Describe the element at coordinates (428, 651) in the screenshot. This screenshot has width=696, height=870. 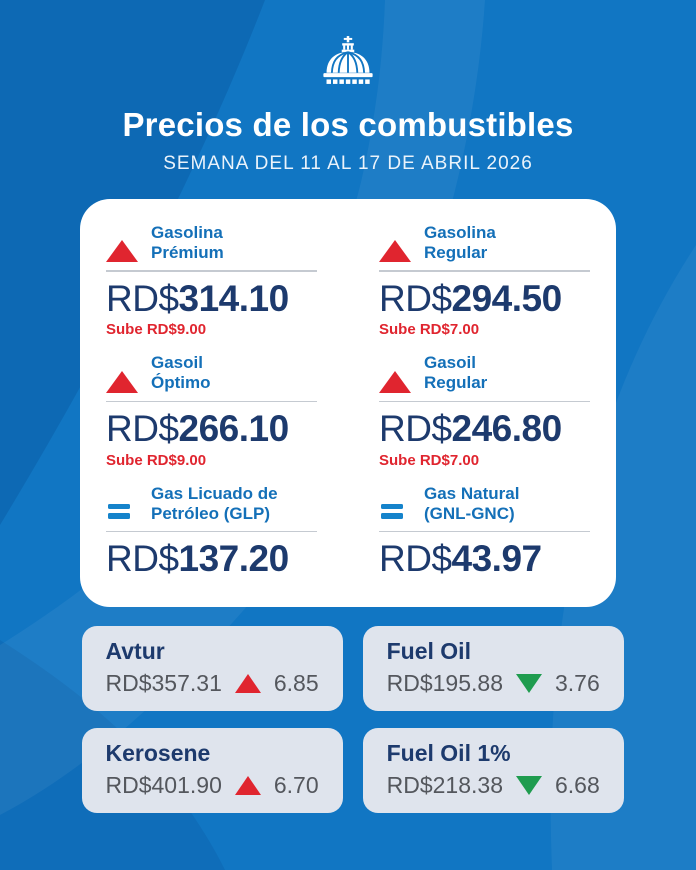
I see `secondary-name: Fuel Oil` at that location.